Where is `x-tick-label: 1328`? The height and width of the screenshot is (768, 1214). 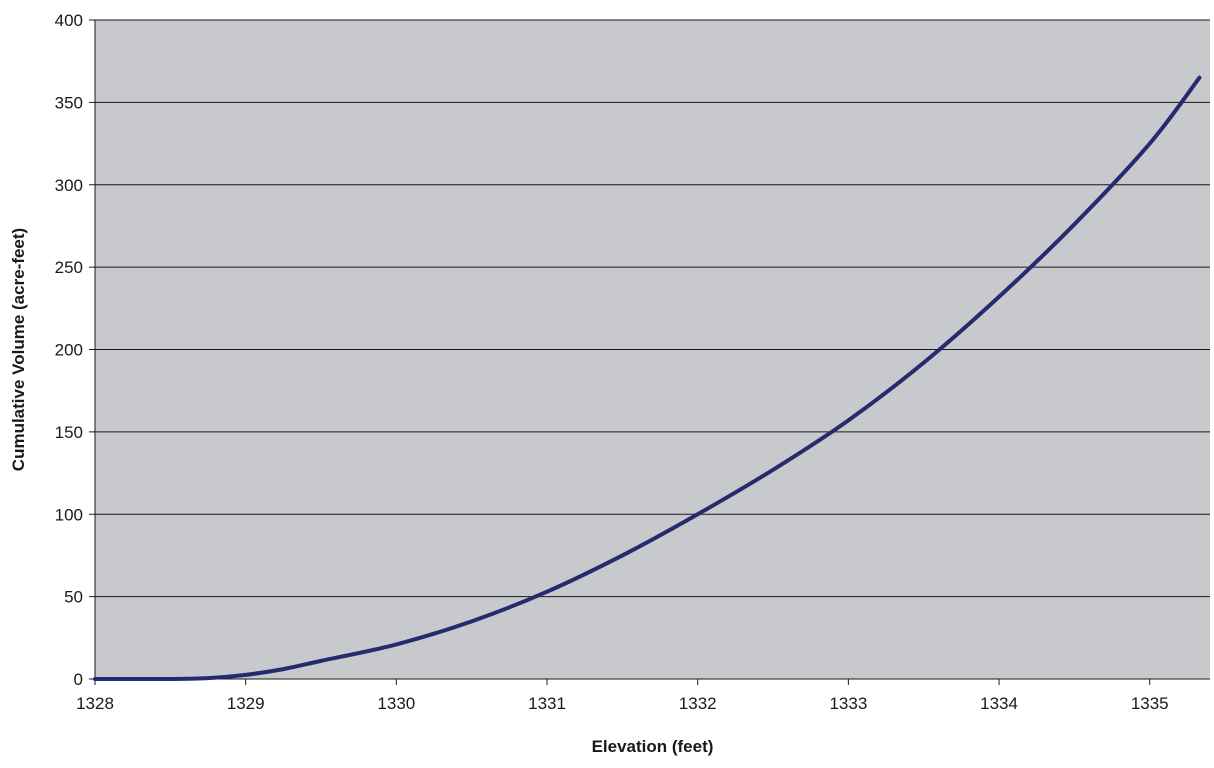 x-tick-label: 1328 is located at coordinates (95, 703).